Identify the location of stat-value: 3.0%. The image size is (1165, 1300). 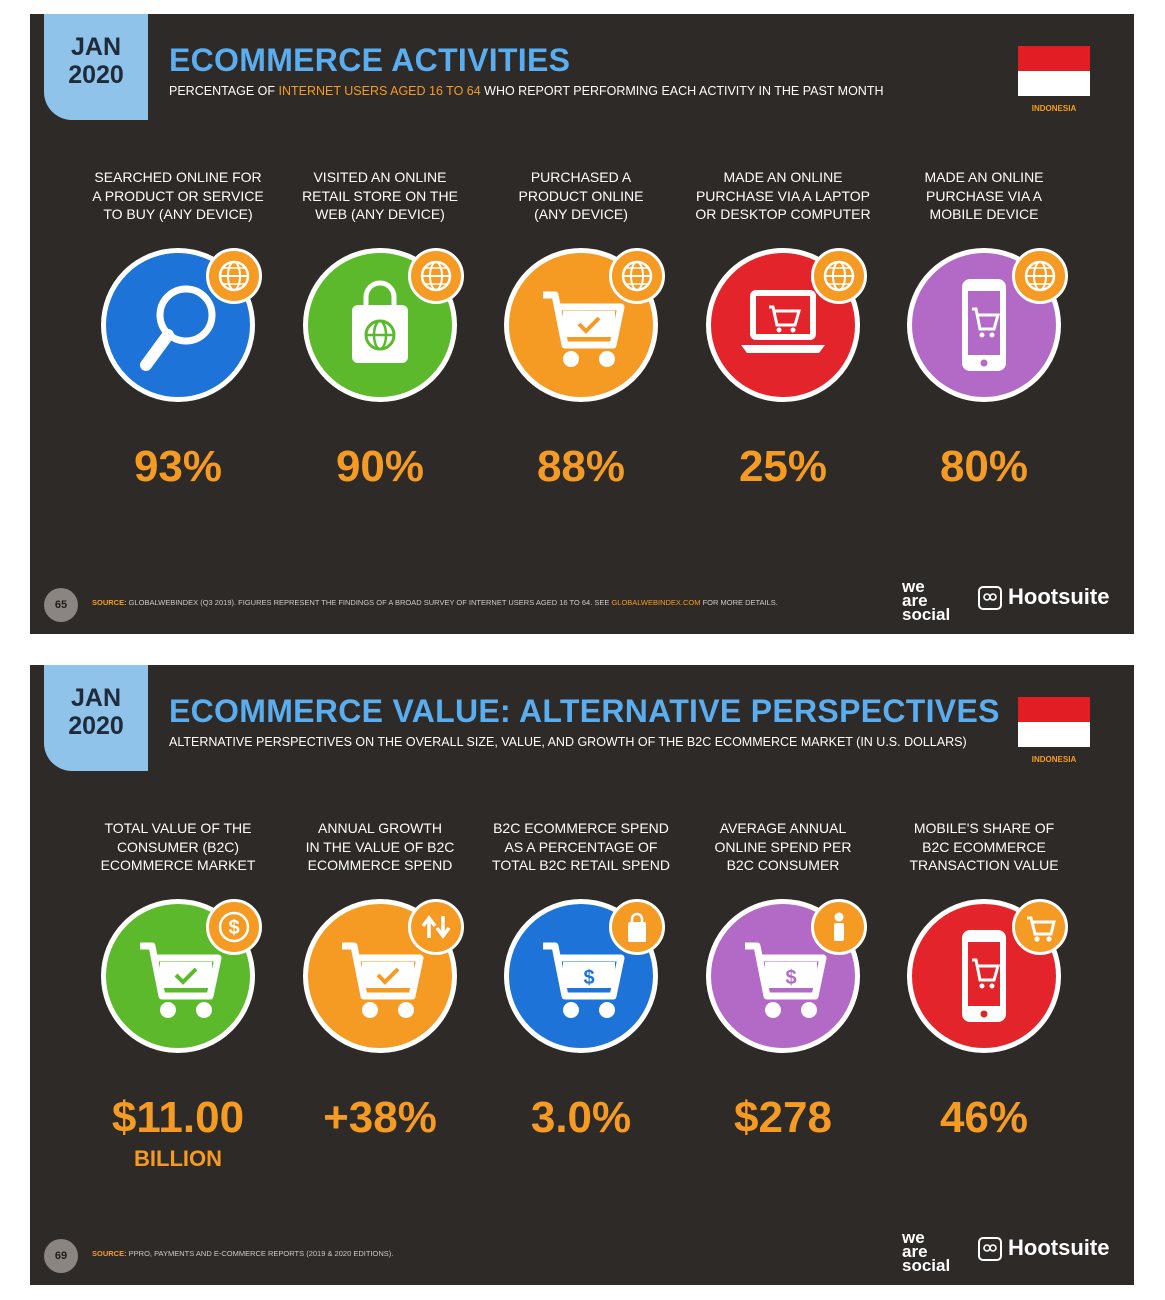
(581, 1117).